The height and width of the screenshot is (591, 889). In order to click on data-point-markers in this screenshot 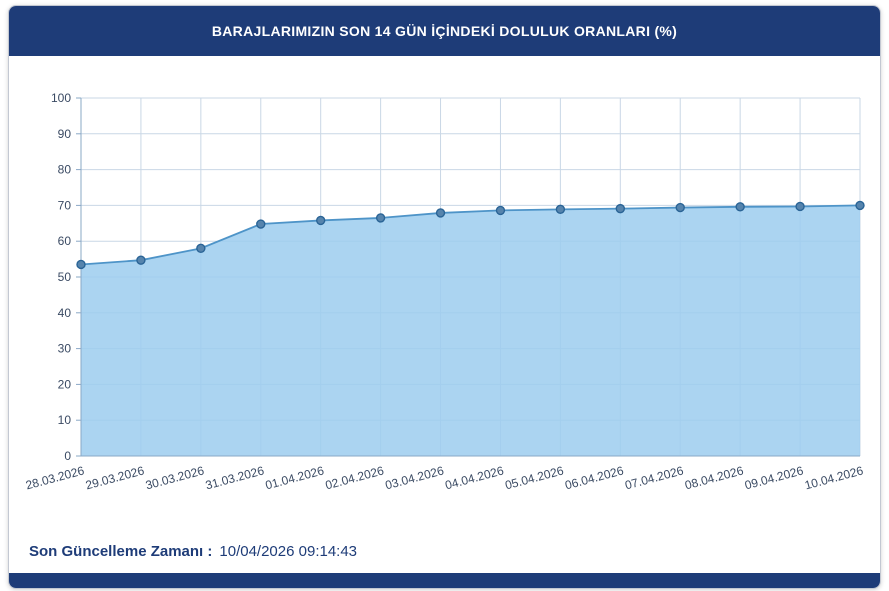, I will do `click(470, 235)`.